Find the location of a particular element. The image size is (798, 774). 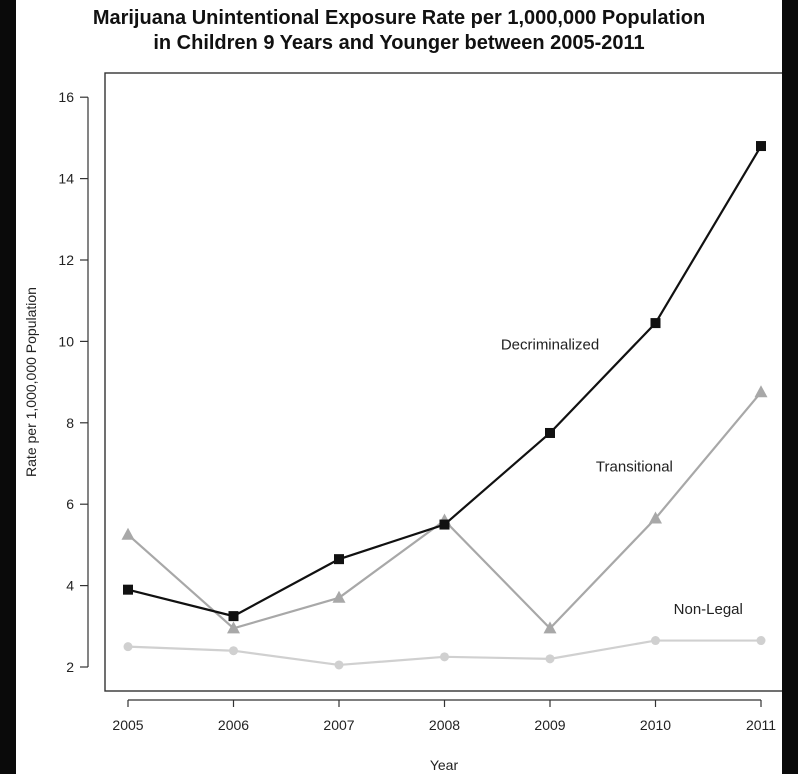

x-axis-label: Year is located at coordinates (444, 765).